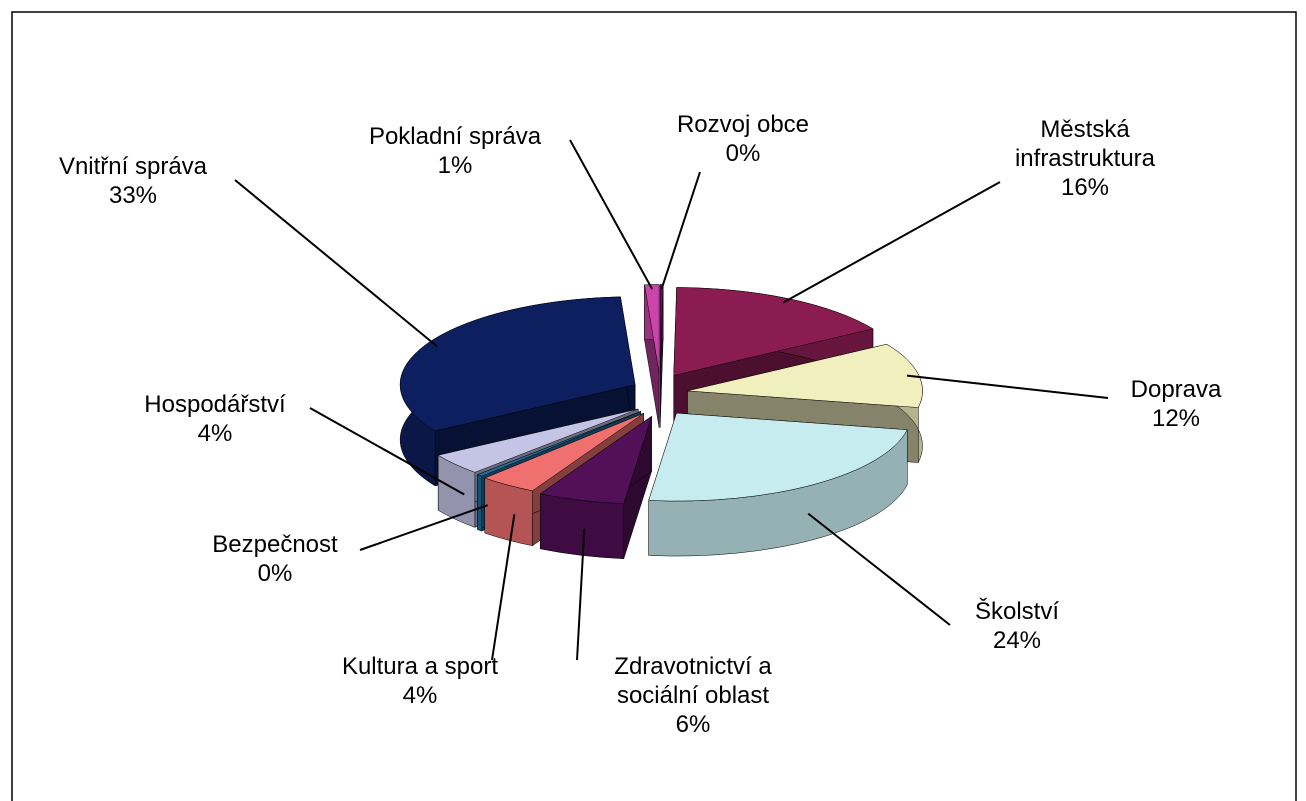  Describe the element at coordinates (1176, 404) in the screenshot. I see `slice-label: Doprava 12%` at that location.